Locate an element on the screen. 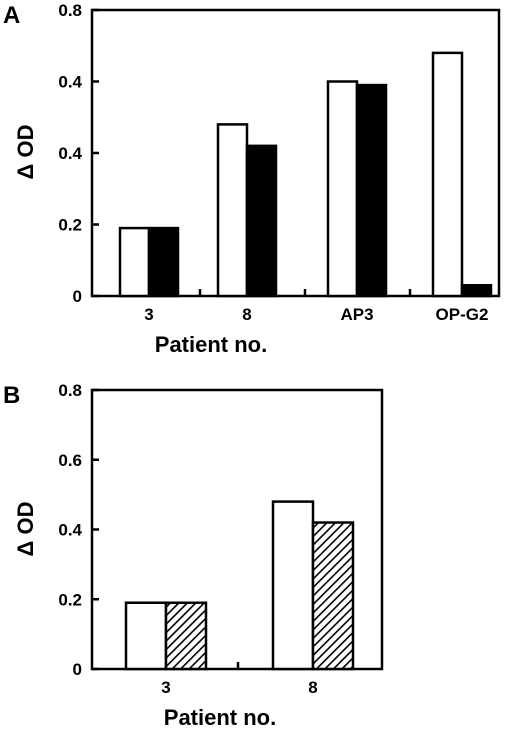 The height and width of the screenshot is (729, 520). panel-a-y-axis-title: Δ OD is located at coordinates (25, 152).